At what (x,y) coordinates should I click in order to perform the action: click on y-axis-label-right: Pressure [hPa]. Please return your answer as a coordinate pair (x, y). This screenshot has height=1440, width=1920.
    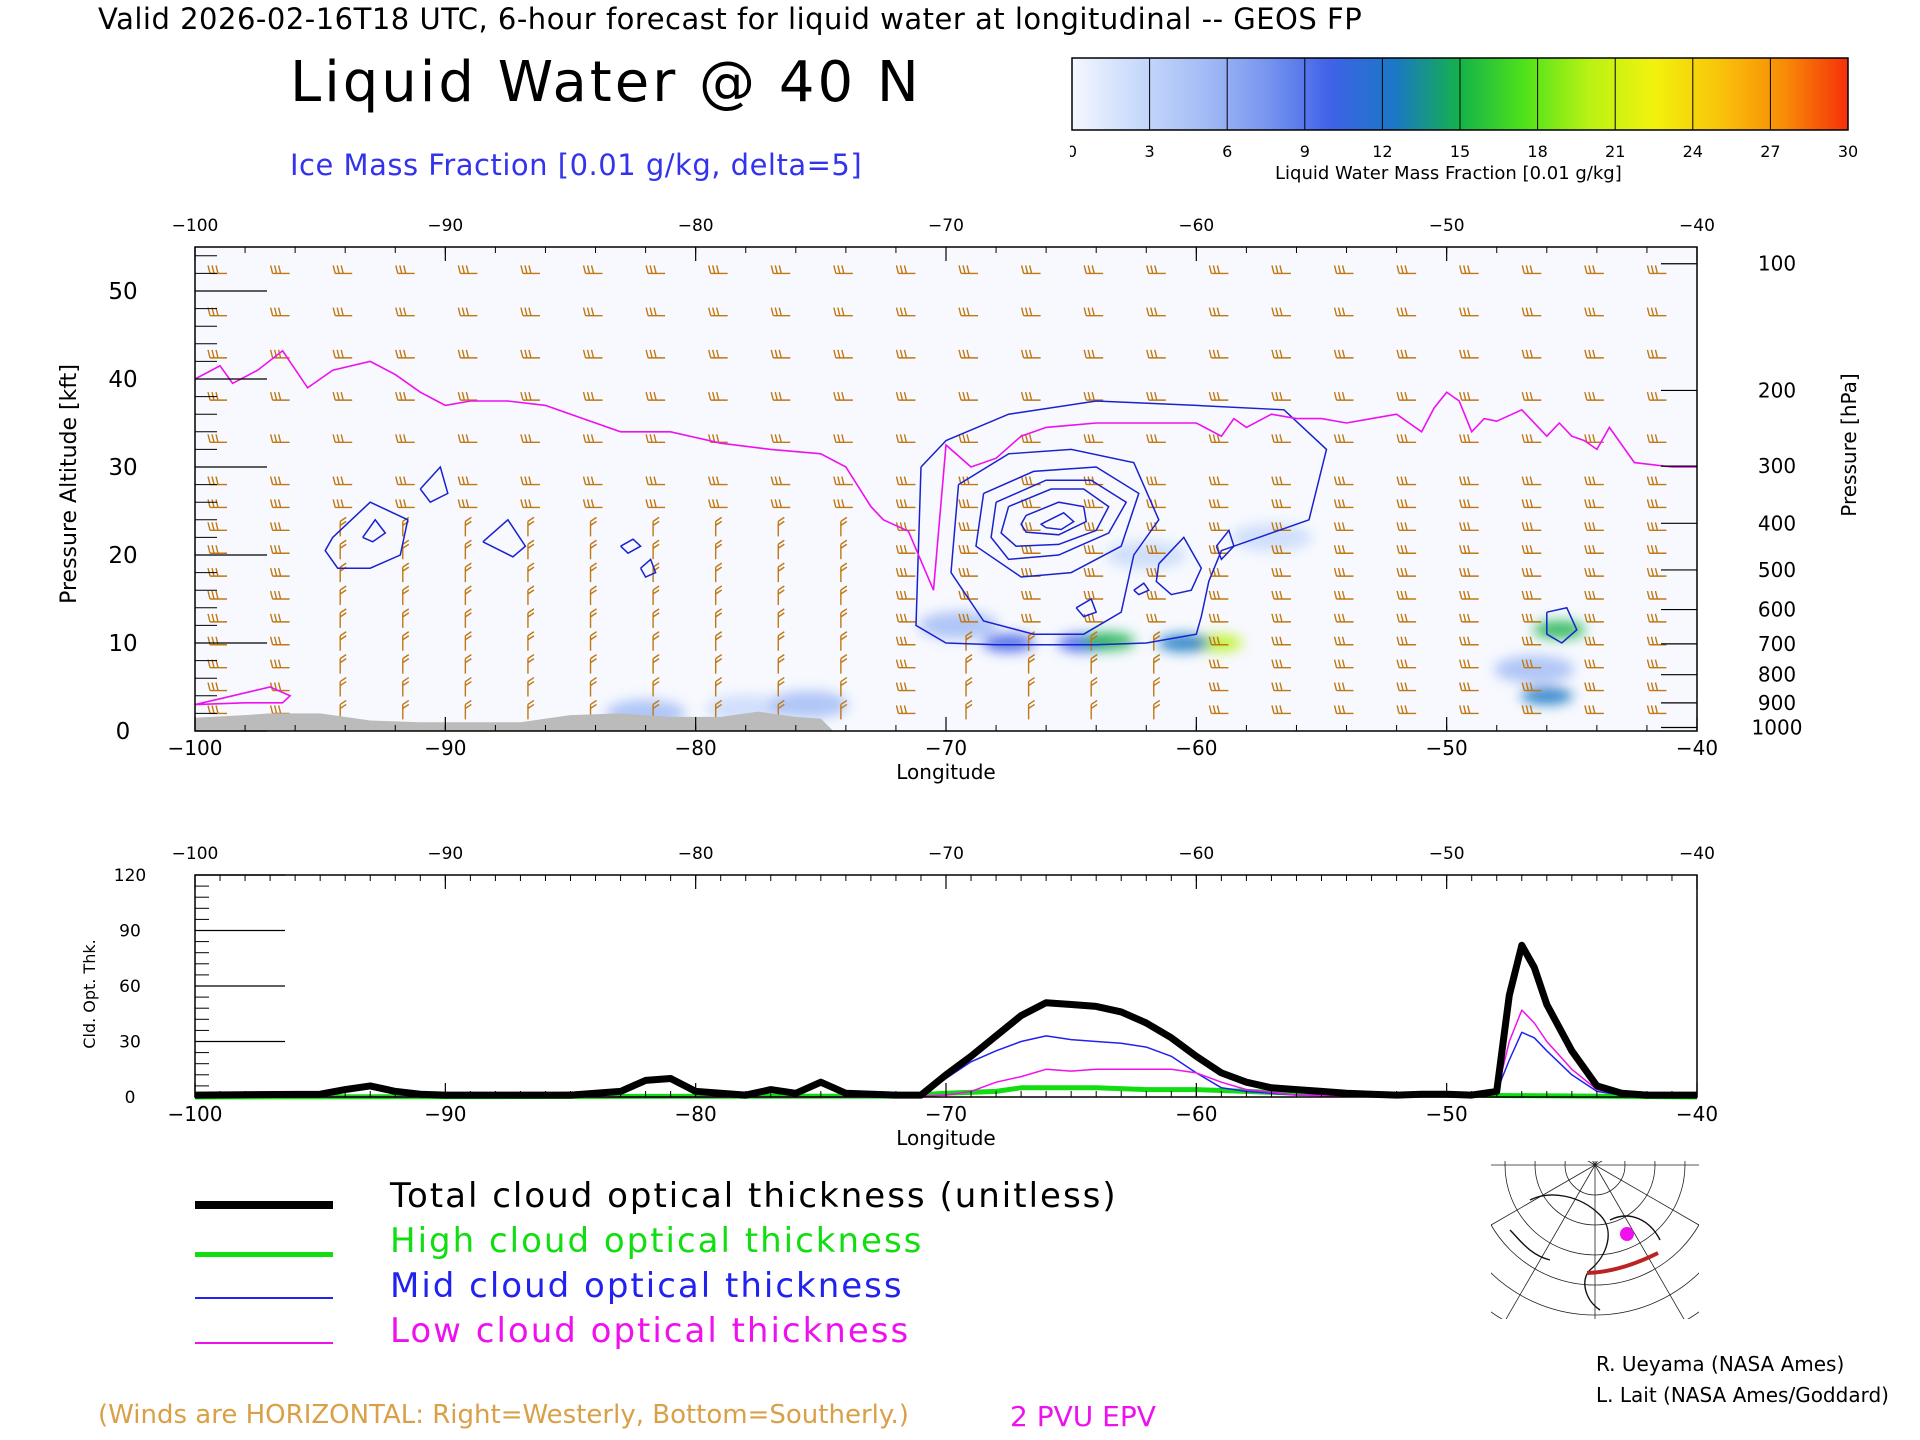
    Looking at the image, I should click on (1849, 444).